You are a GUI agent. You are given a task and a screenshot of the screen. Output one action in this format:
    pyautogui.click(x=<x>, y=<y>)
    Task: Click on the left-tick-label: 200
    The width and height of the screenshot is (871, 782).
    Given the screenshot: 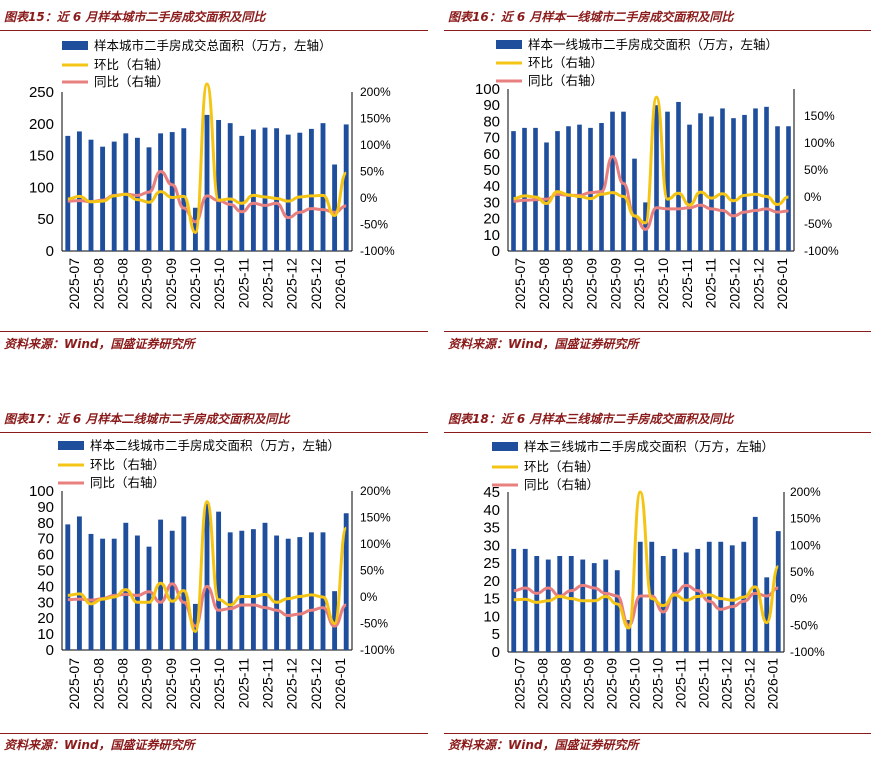 What is the action you would take?
    pyautogui.click(x=41, y=124)
    